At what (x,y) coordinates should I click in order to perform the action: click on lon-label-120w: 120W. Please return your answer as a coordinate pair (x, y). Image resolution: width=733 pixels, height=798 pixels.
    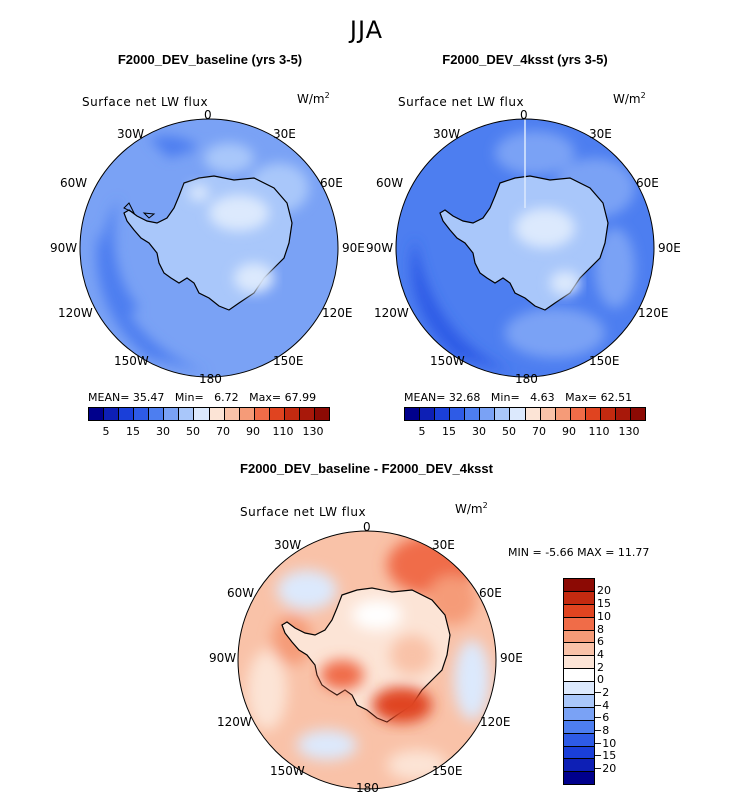
    Looking at the image, I should click on (391, 313).